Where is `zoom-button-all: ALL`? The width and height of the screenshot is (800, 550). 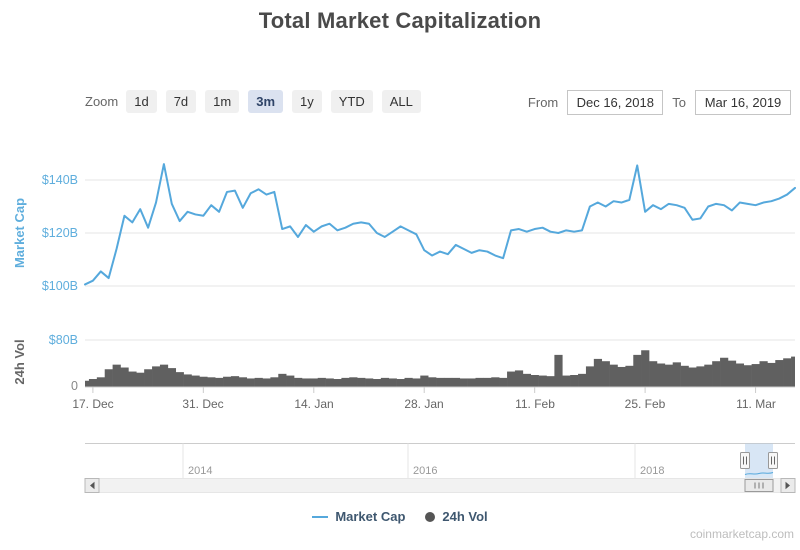
zoom-button-all: ALL is located at coordinates (401, 101).